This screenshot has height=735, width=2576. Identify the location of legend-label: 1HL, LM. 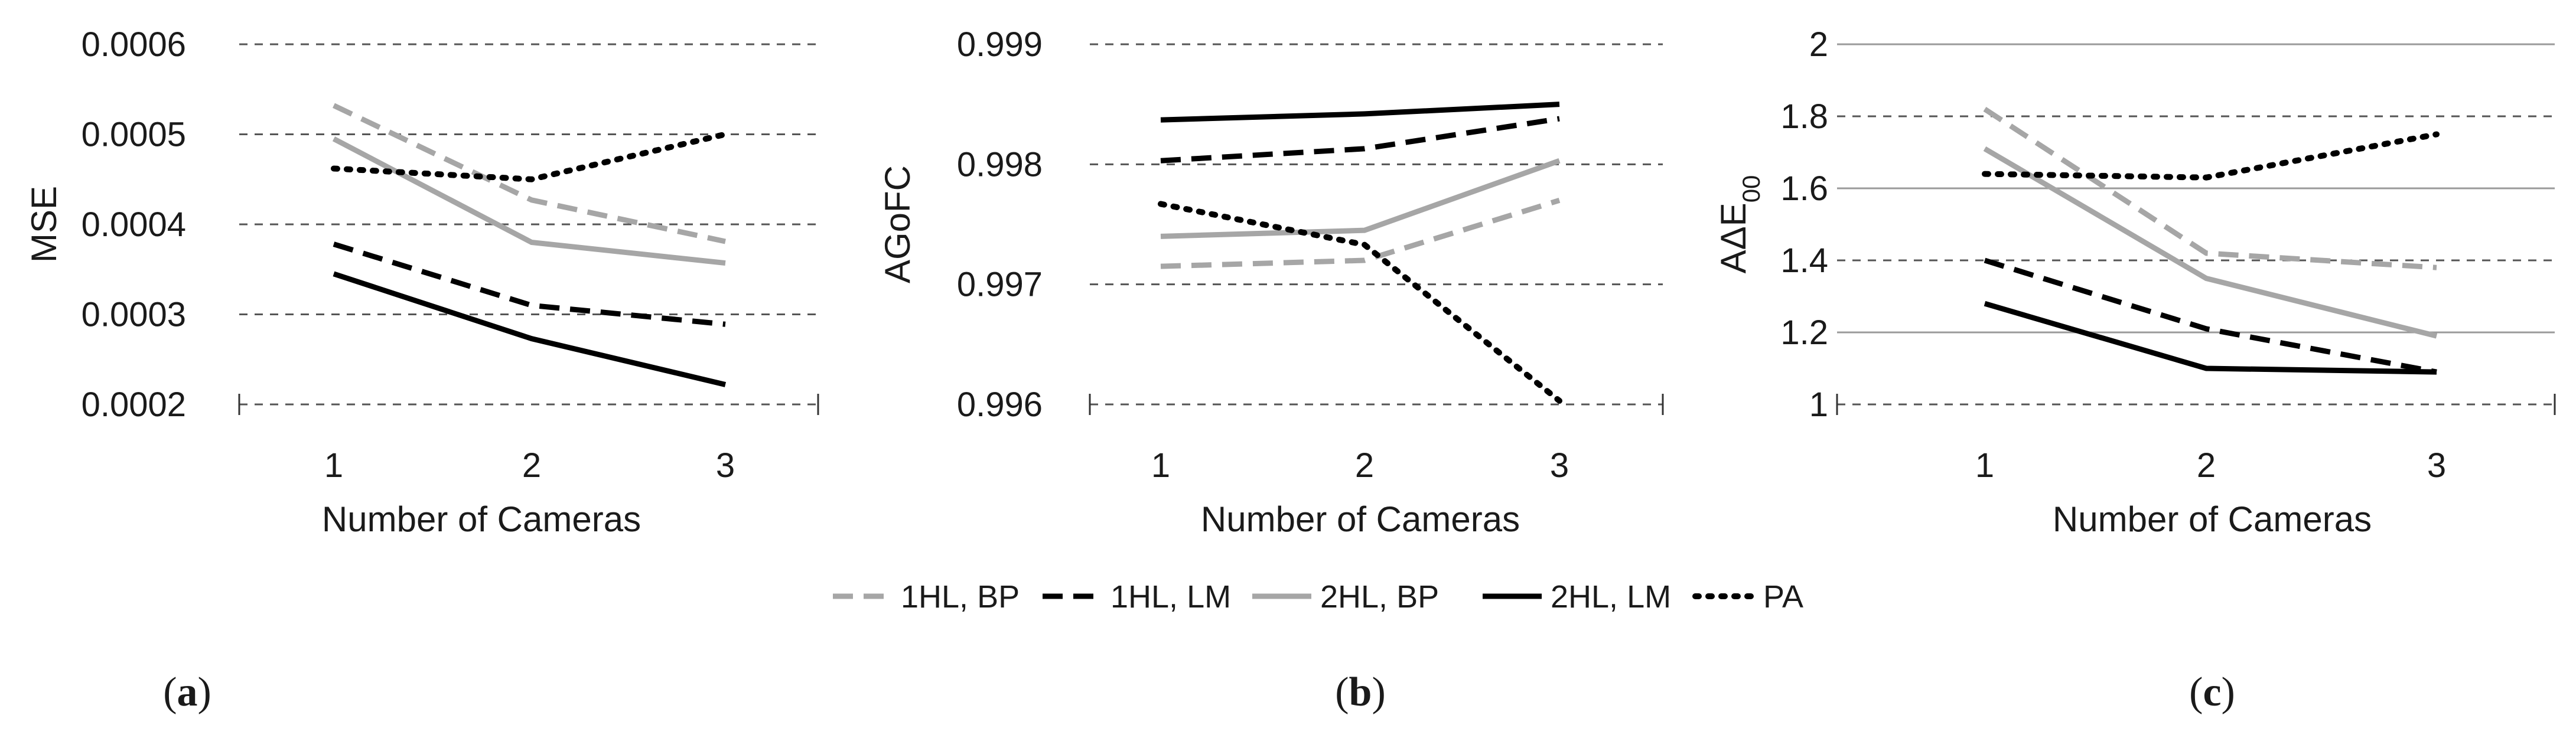
(1170, 597).